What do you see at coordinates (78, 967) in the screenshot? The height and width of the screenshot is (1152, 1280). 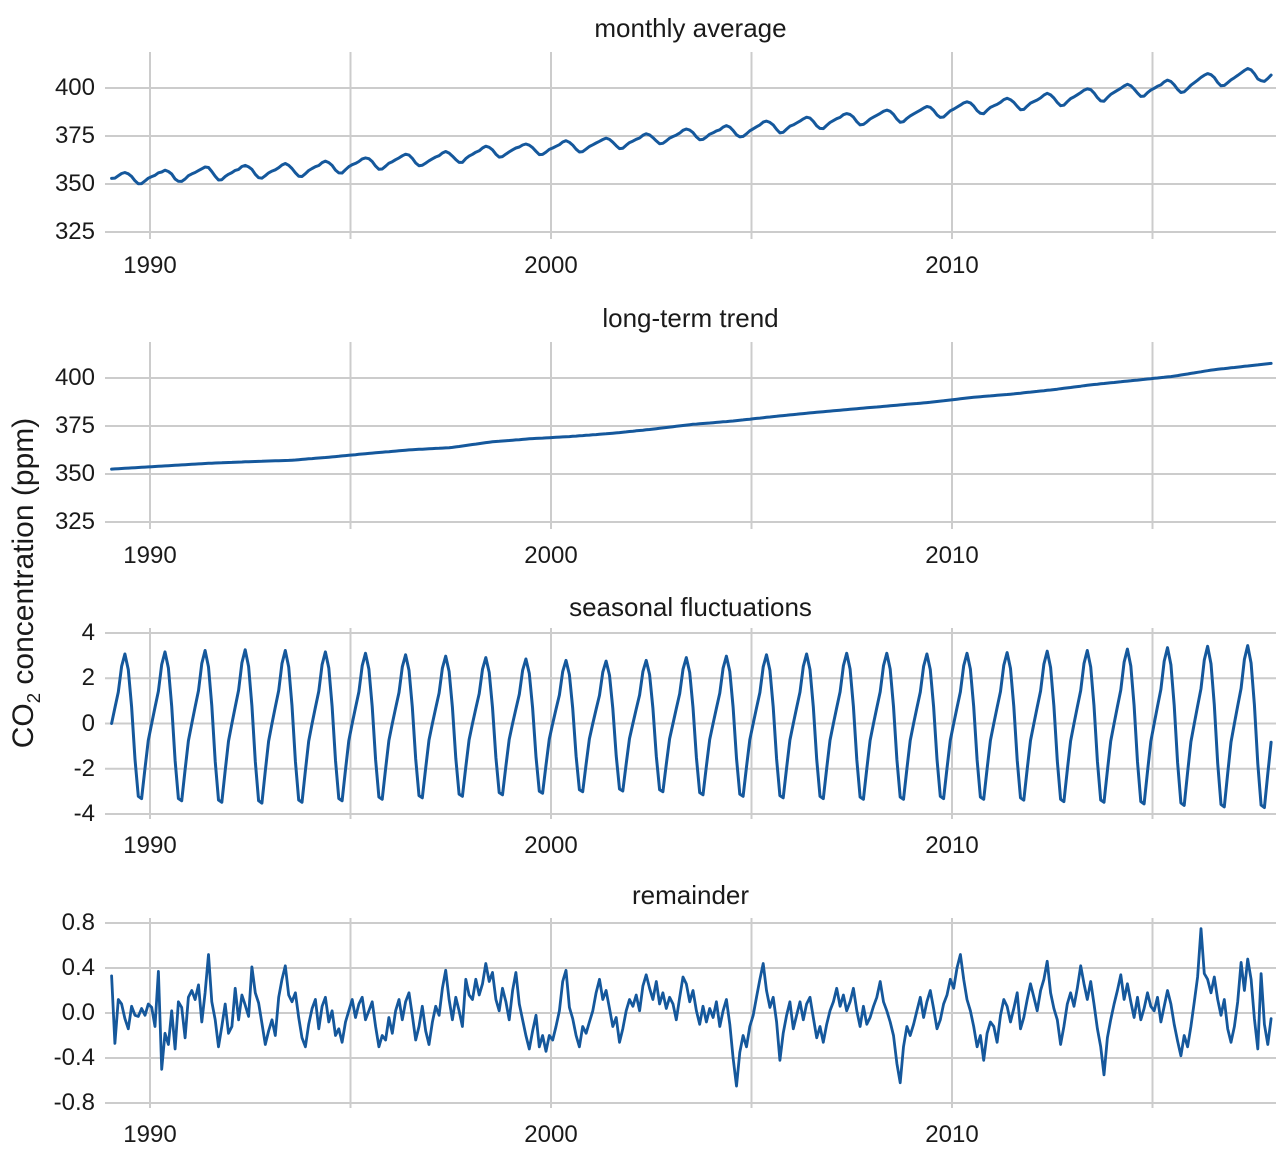 I see `ytick-label: 0.4` at bounding box center [78, 967].